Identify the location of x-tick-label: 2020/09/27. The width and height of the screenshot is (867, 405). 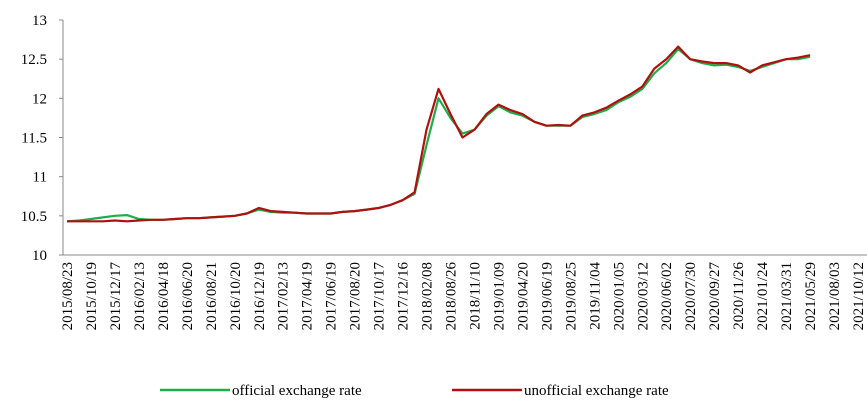
(715, 296).